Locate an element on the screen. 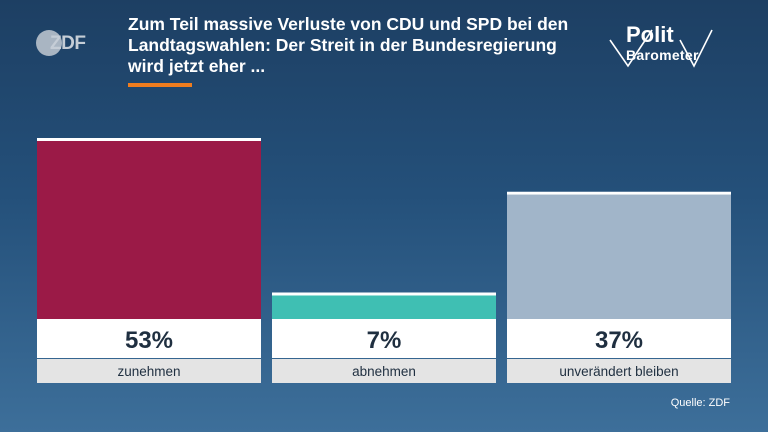  category-label-1: abnehmen is located at coordinates (384, 371).